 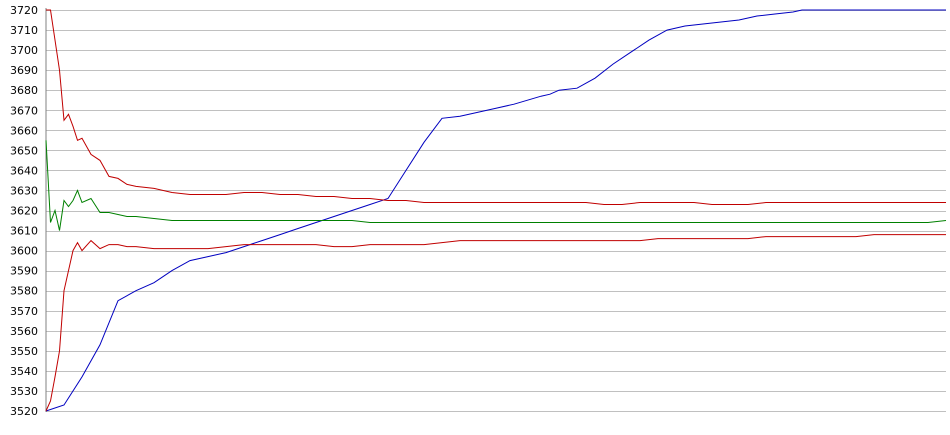 What do you see at coordinates (24, 90) in the screenshot?
I see `y-tick-label: 3680` at bounding box center [24, 90].